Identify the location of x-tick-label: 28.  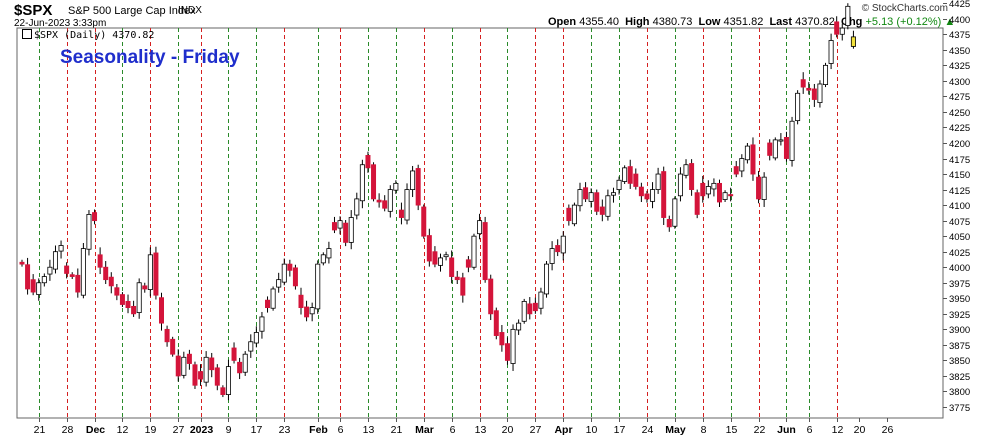
(68, 430).